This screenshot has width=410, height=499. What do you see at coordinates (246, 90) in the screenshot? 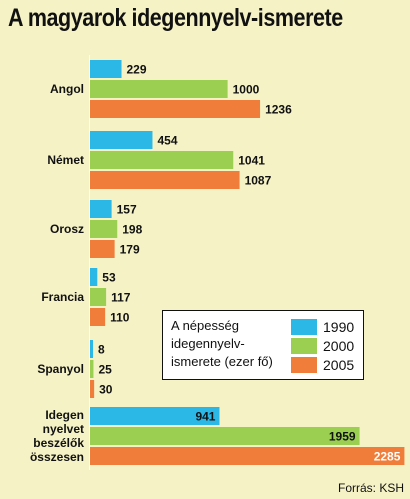
I see `data-label: 1000` at bounding box center [246, 90].